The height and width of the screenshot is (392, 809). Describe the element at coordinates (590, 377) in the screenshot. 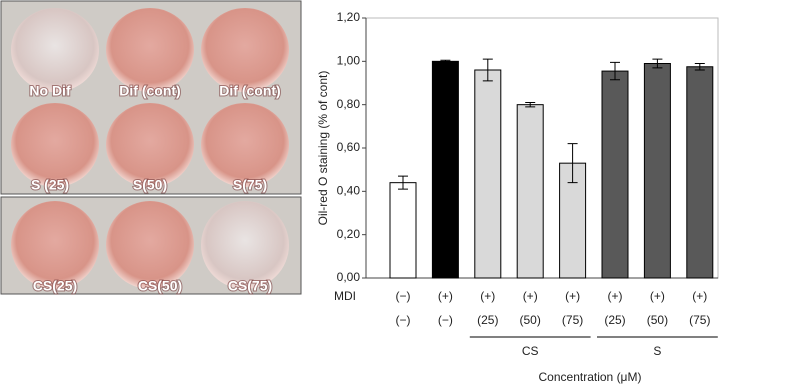

I see `x-axis-label: Concentration (μM)` at that location.